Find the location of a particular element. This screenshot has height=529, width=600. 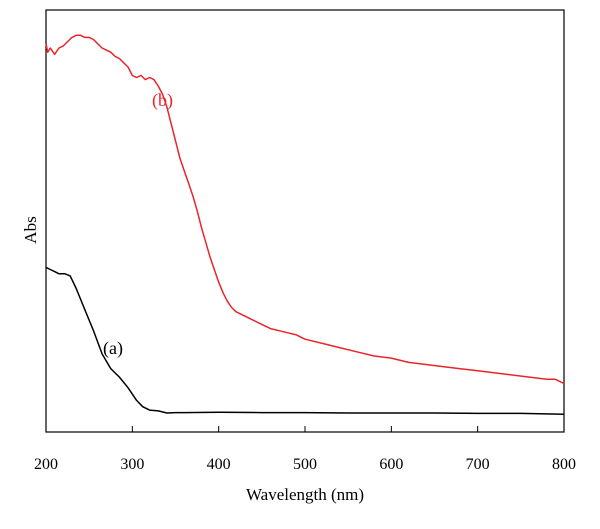

x-tick-label: 800 is located at coordinates (564, 464).